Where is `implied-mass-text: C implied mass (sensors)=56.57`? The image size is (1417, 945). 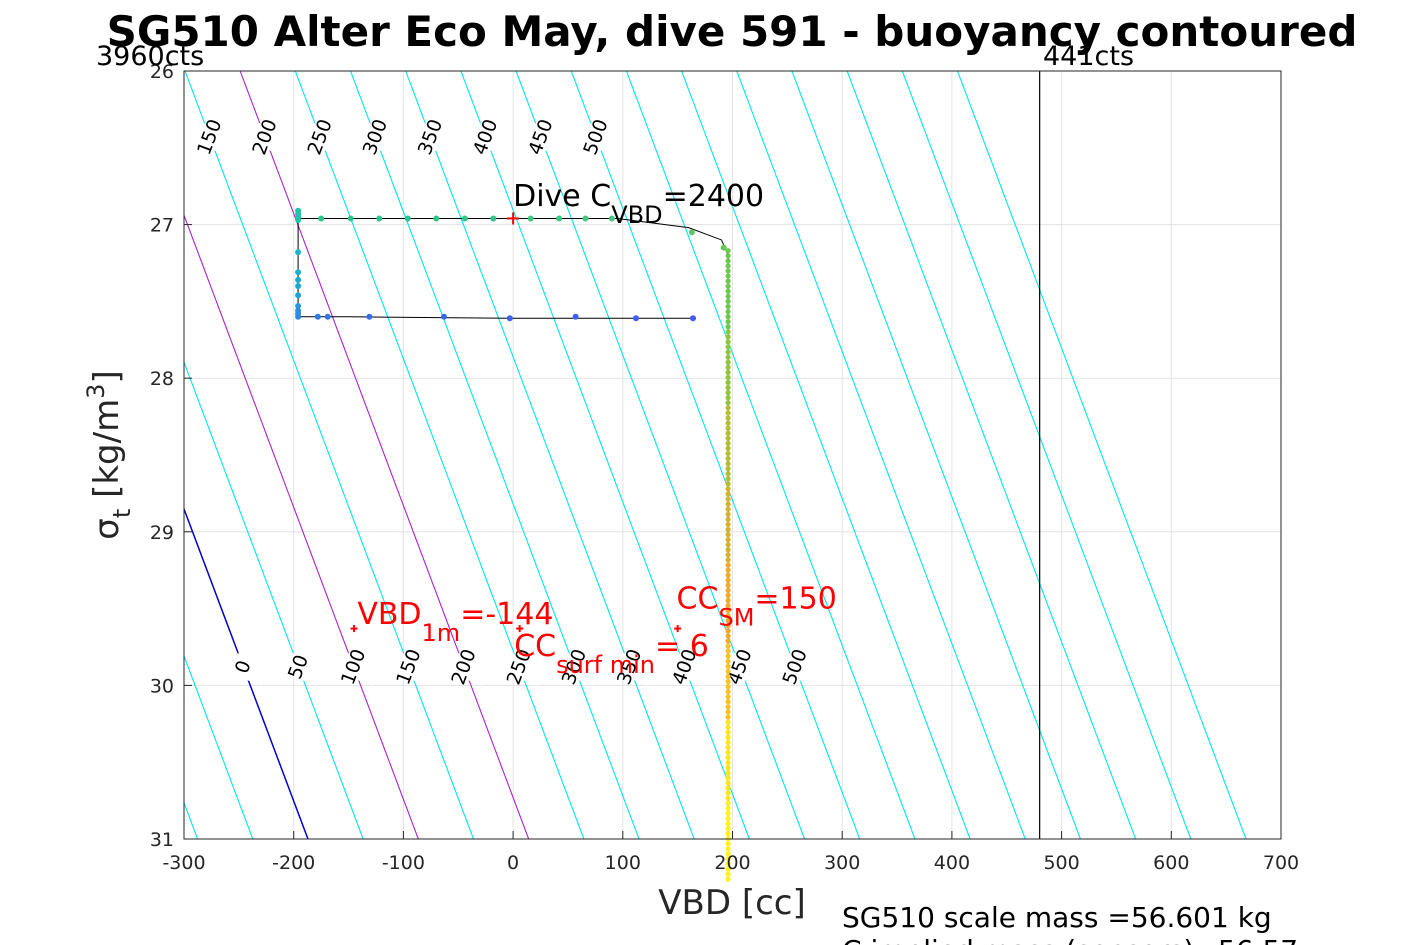 implied-mass-text: C implied mass (sensors)=56.57 is located at coordinates (1070, 939).